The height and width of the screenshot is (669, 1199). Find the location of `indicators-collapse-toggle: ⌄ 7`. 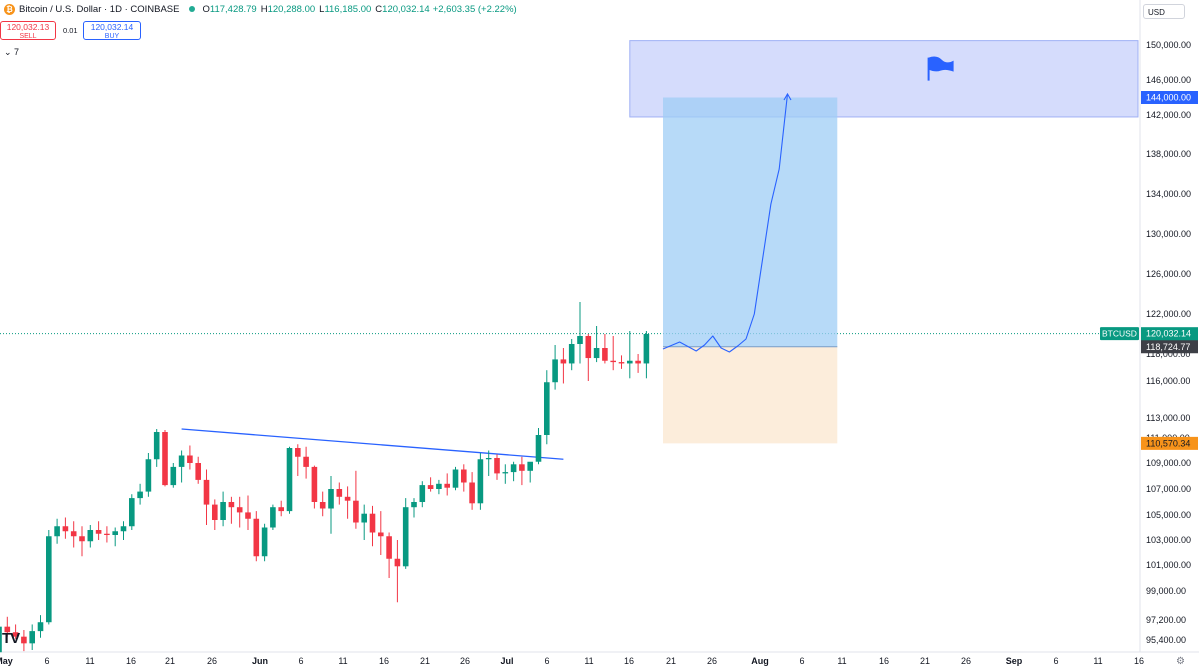

indicators-collapse-toggle: ⌄ 7 is located at coordinates (12, 52).